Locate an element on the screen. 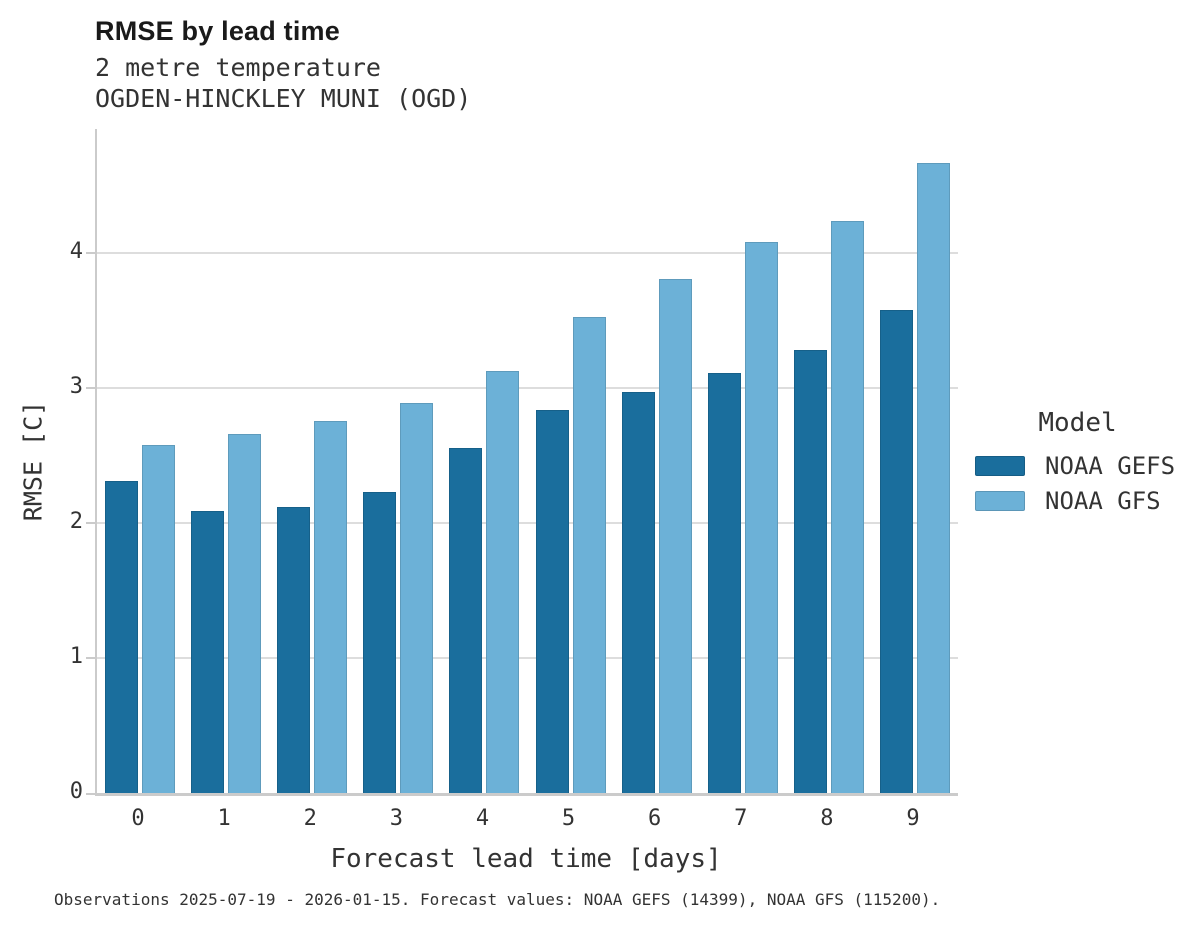  chart-title: RMSE by lead time is located at coordinates (217, 31).